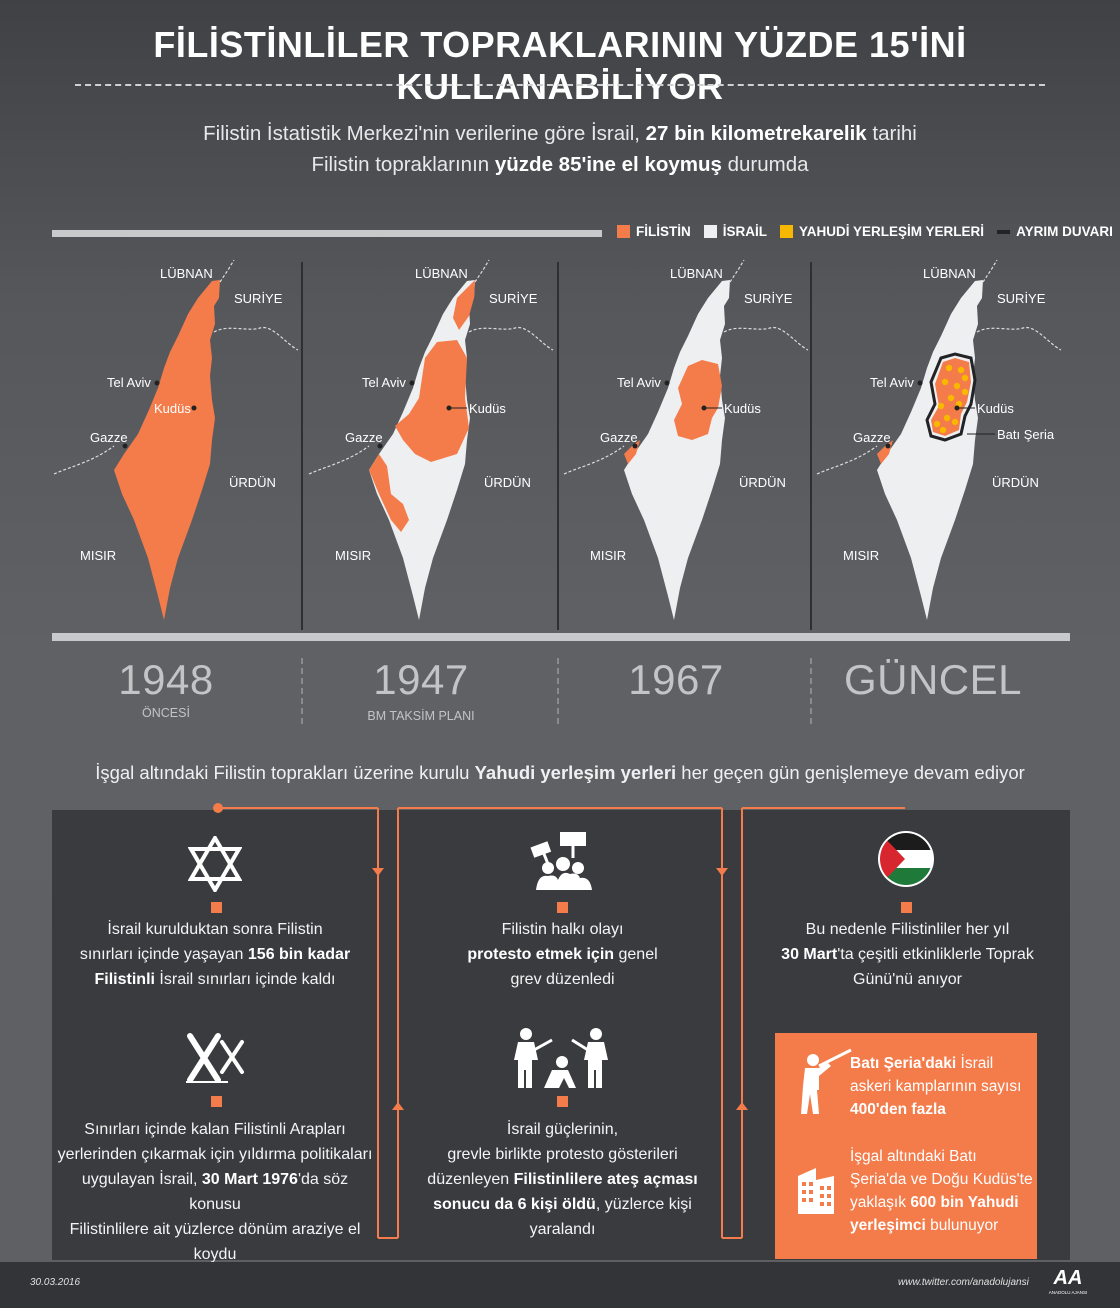 The width and height of the screenshot is (1120, 1308). Describe the element at coordinates (561, 1058) in the screenshot. I see `soldiers-icon` at that location.